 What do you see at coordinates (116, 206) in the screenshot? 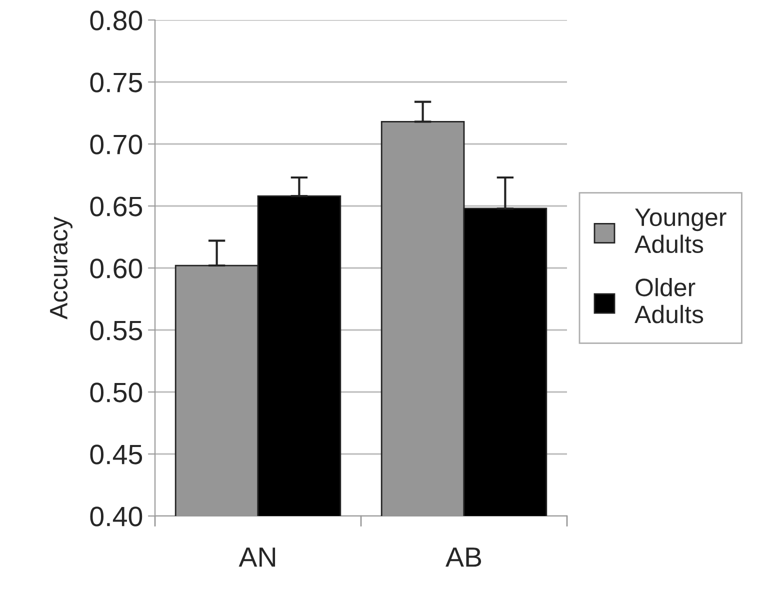
I see `y-tick-label: 0.65` at bounding box center [116, 206].